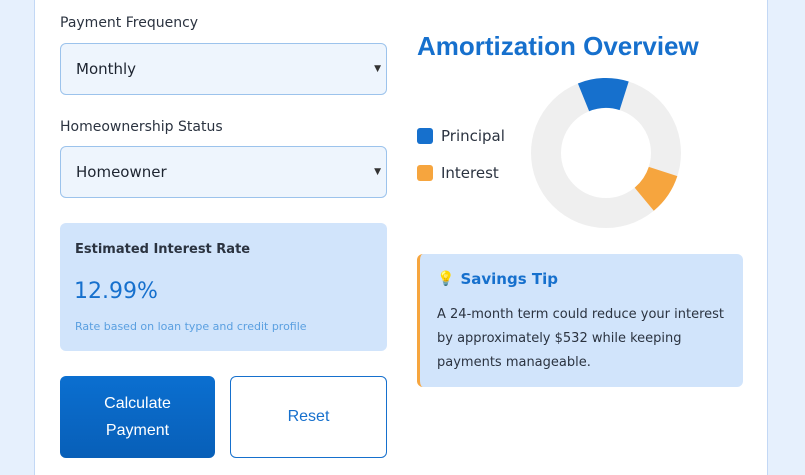 The image size is (805, 475). Describe the element at coordinates (163, 249) in the screenshot. I see `interest-rate-title: Estimated Interest Rate` at that location.